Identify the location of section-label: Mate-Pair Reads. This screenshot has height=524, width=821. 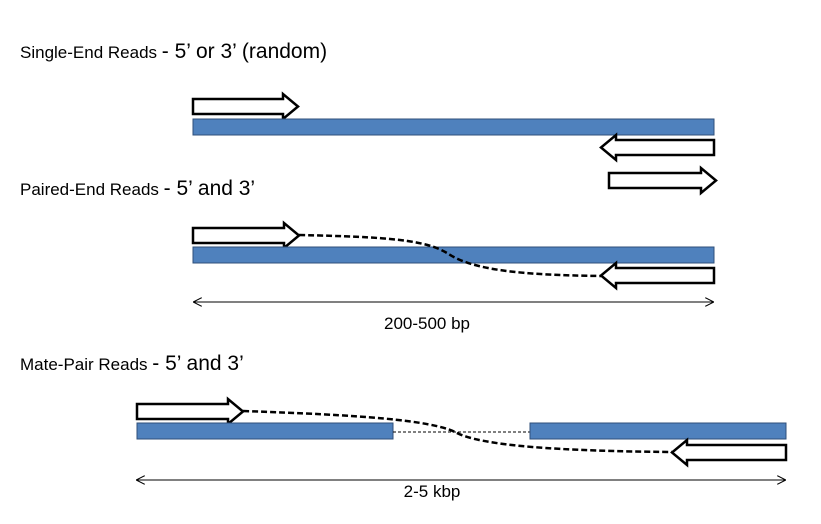
(84, 364).